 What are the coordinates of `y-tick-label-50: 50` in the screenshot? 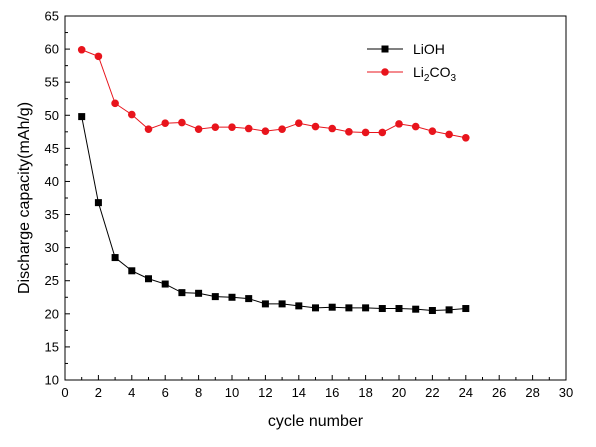 It's located at (52, 115).